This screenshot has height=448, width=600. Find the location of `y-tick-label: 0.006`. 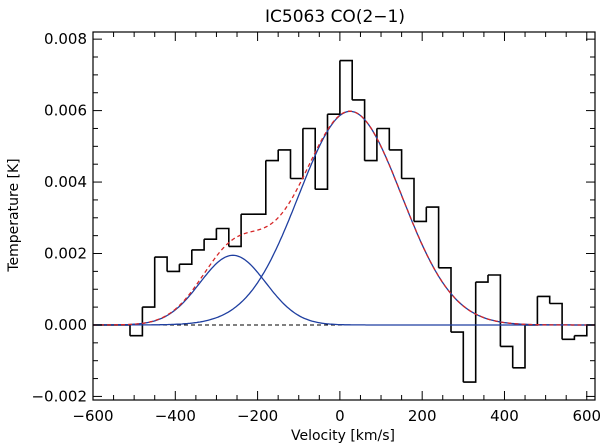

y-tick-label: 0.006 is located at coordinates (65, 111).